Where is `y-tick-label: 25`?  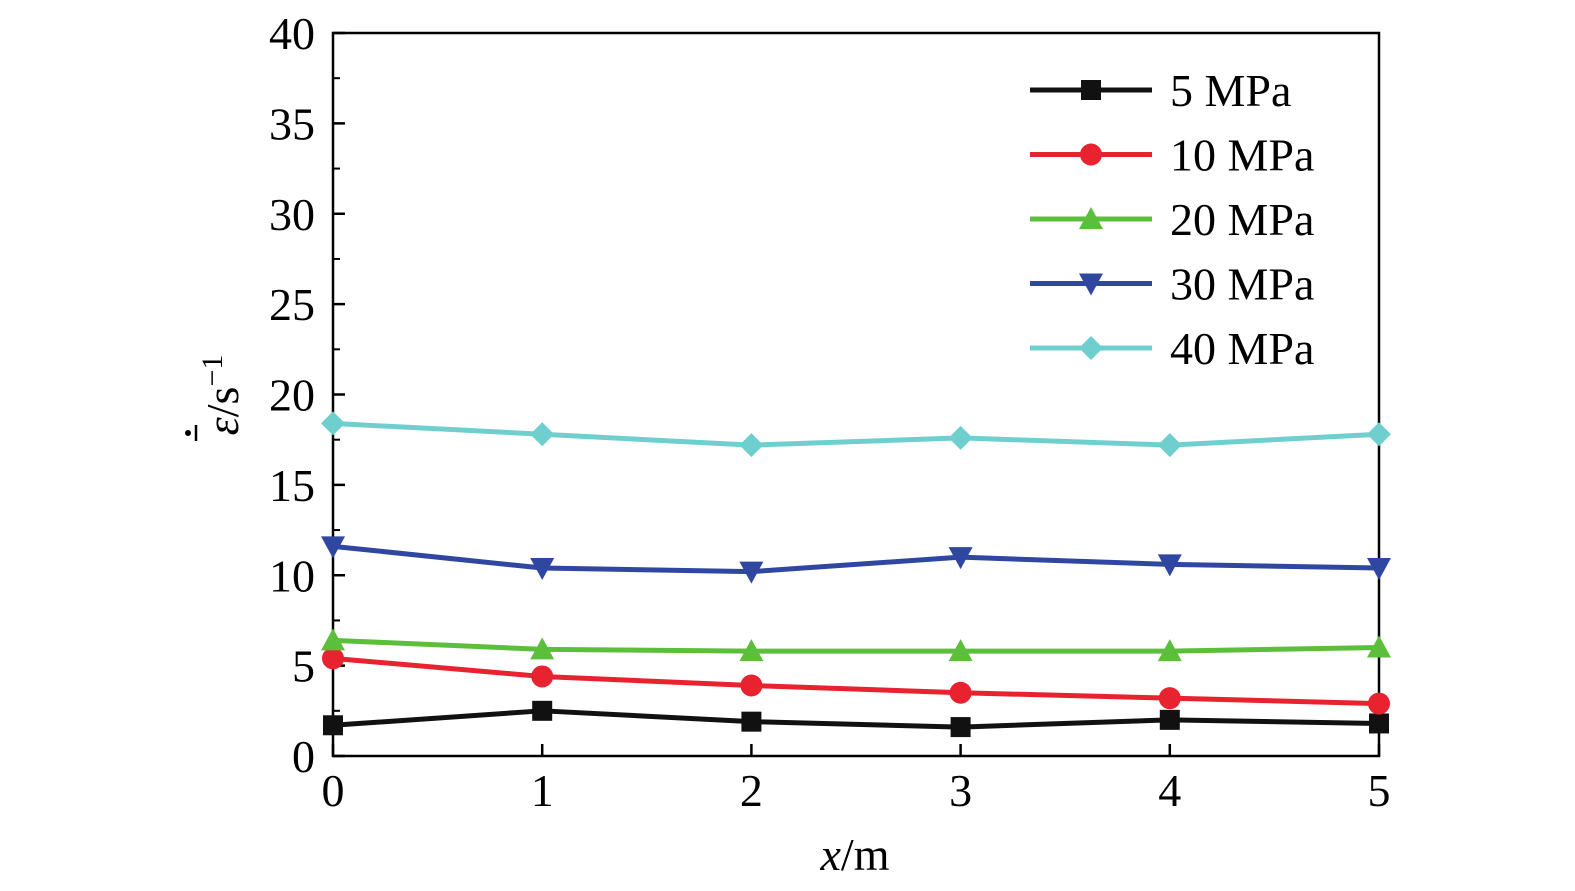 y-tick-label: 25 is located at coordinates (292, 304).